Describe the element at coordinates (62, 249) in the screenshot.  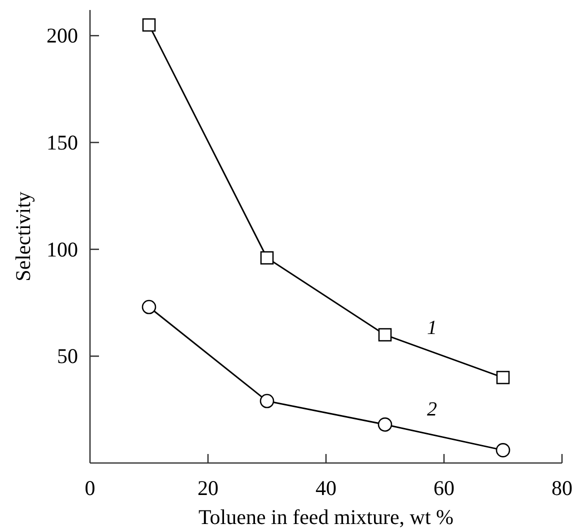
I see `y-tick-label: 100` at that location.